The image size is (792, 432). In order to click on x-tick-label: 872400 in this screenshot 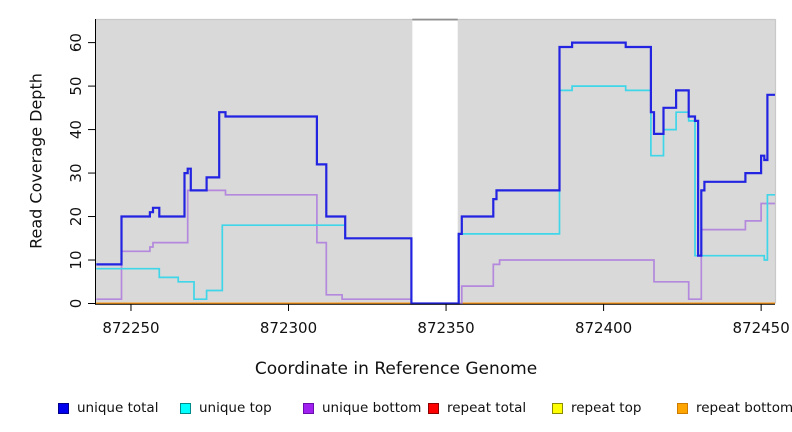, I will do `click(603, 328)`.